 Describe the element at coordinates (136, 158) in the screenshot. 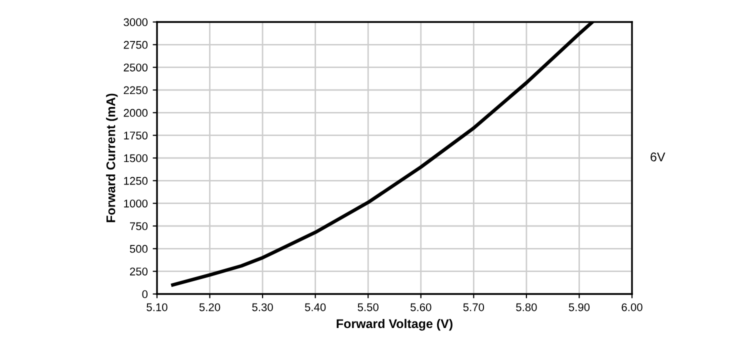

I see `y-tick-label: 1500` at that location.